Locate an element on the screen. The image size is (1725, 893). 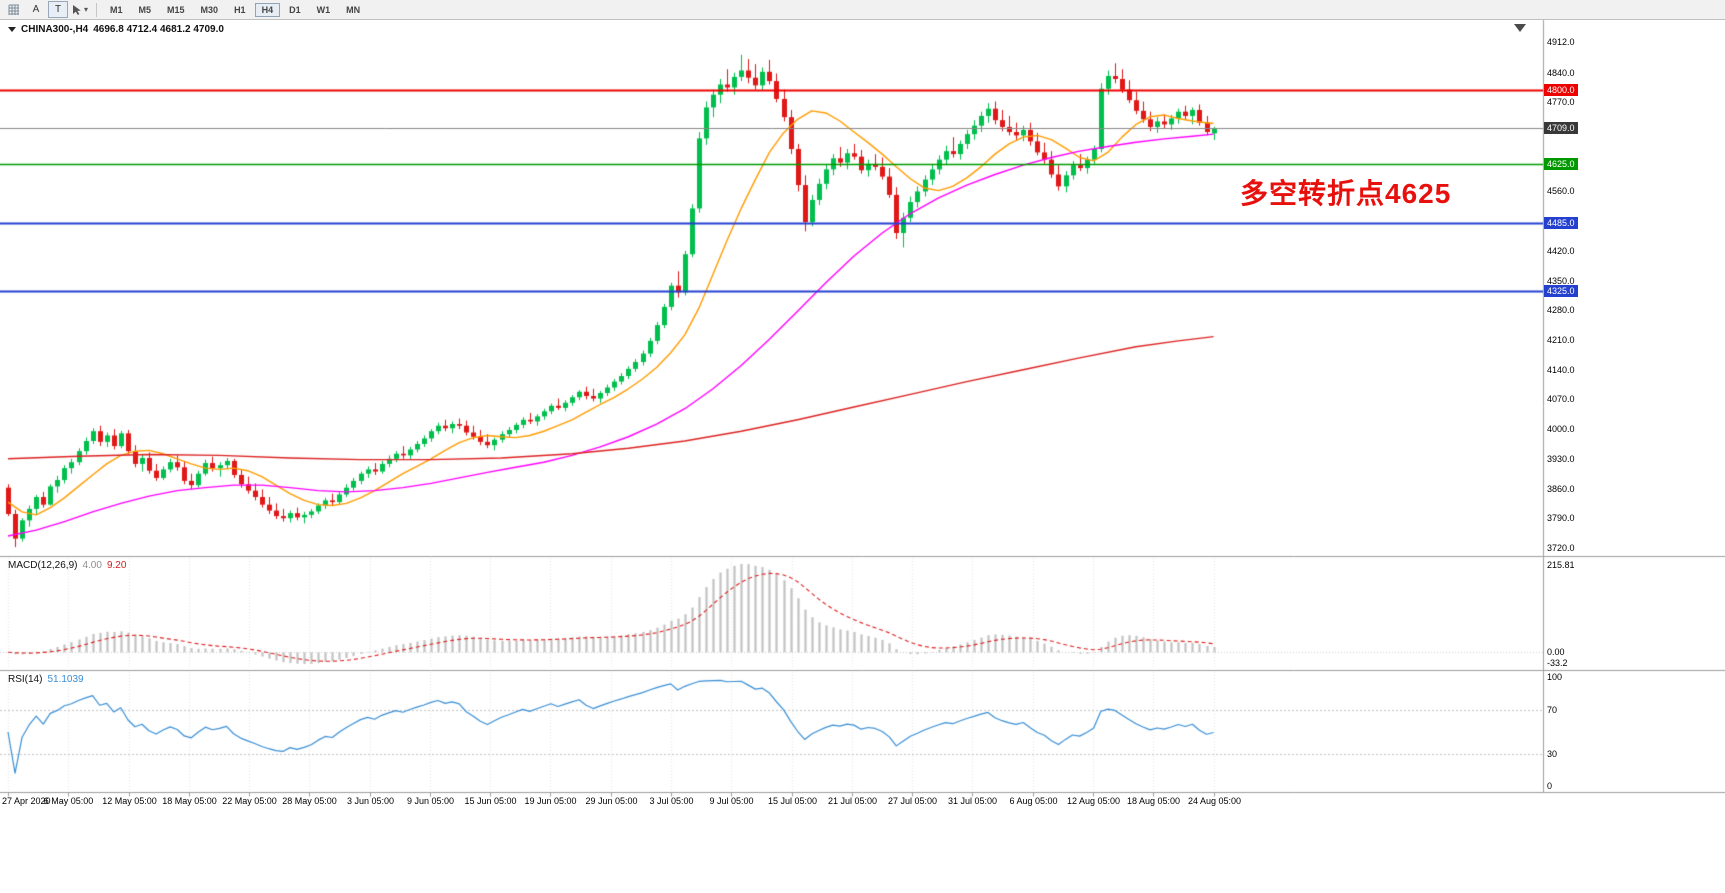
cursor-icon is located at coordinates (76, 9).